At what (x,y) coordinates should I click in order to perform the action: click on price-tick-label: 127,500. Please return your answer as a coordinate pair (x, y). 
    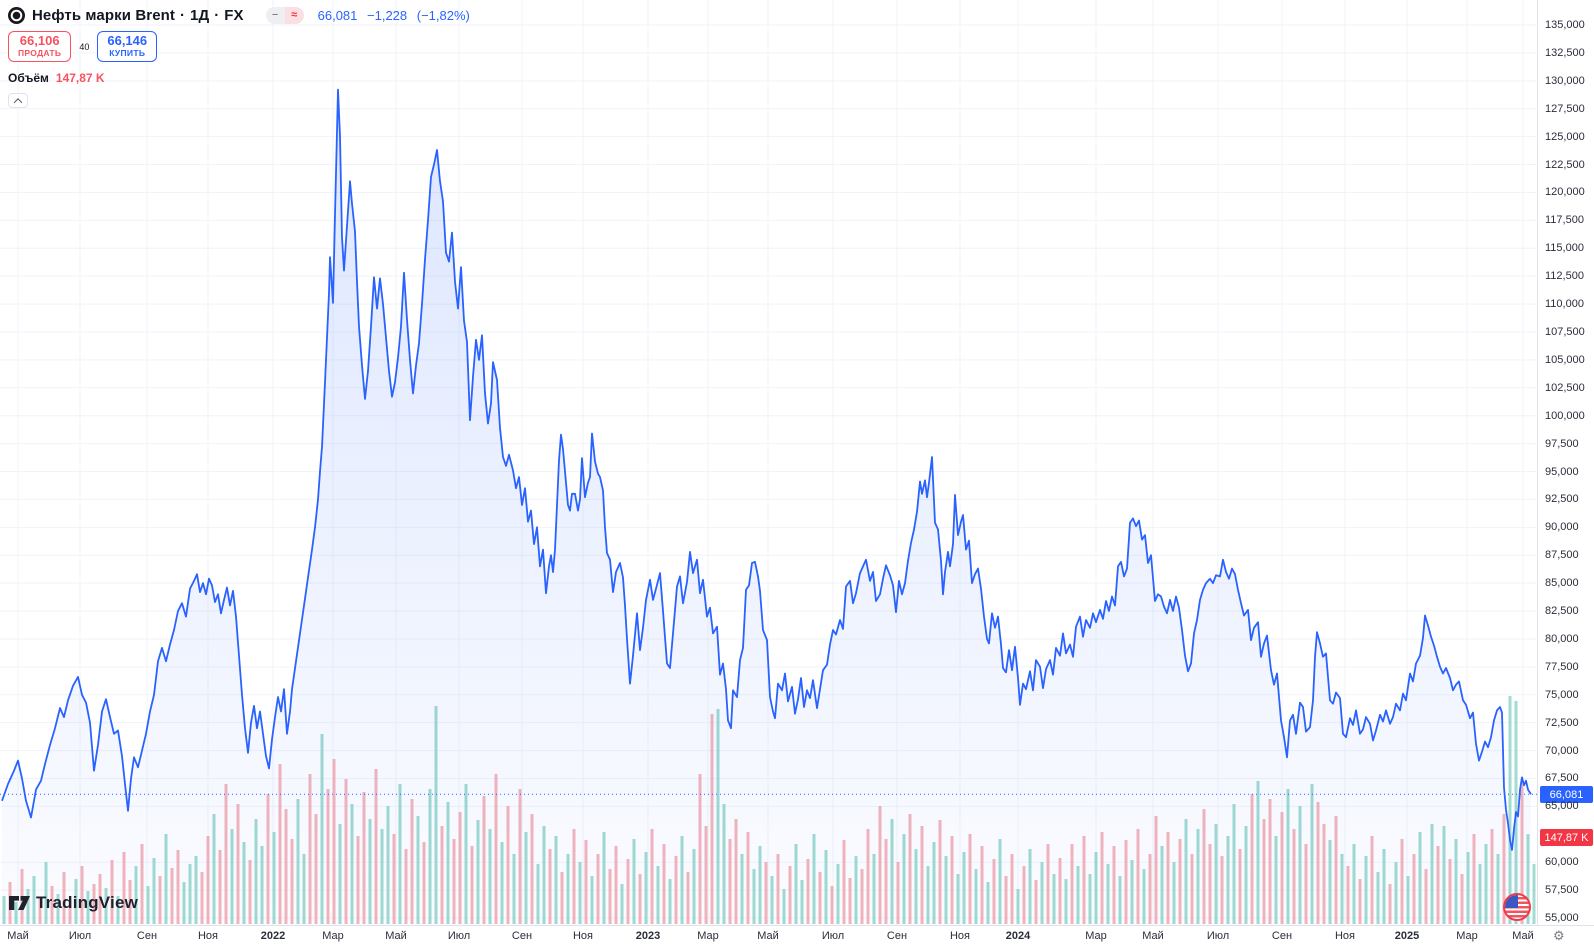
    Looking at the image, I should click on (1565, 108).